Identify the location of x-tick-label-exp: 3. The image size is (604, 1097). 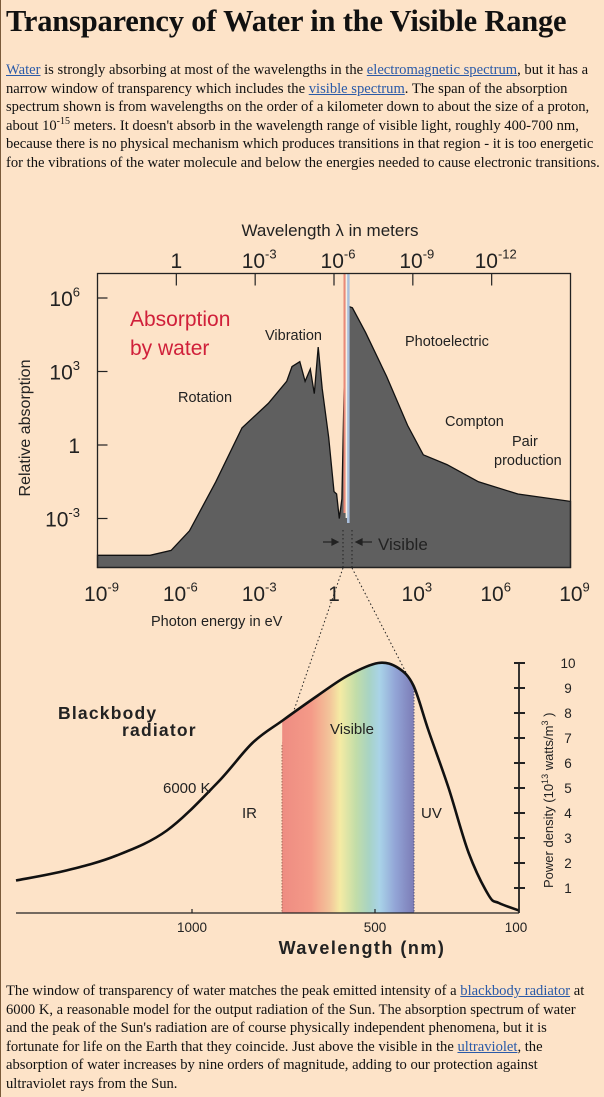
(428, 587).